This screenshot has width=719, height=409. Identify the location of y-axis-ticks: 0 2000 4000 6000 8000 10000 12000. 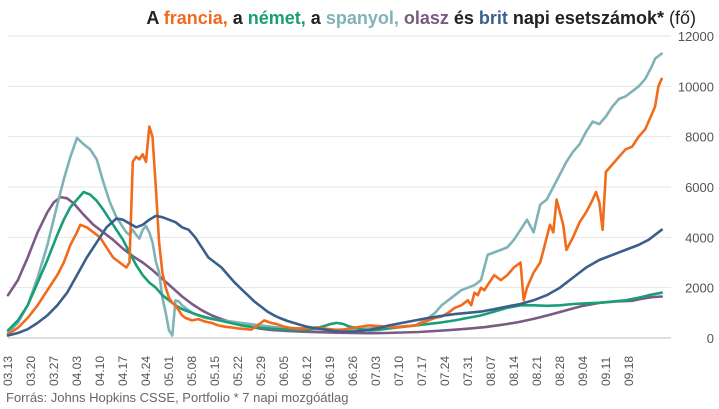
(696, 187).